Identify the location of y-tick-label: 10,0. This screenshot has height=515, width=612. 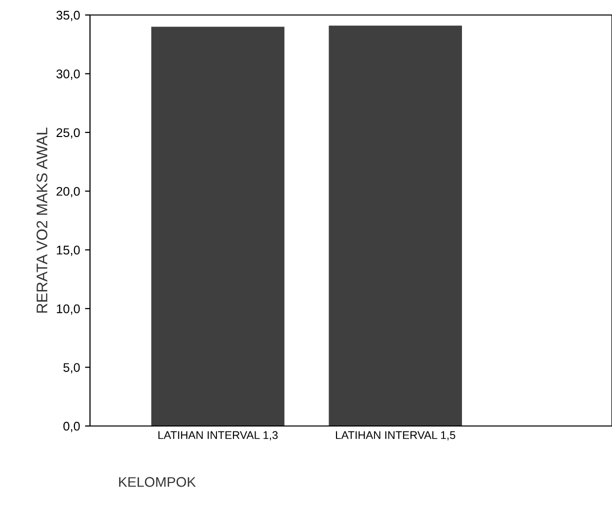
(68, 309).